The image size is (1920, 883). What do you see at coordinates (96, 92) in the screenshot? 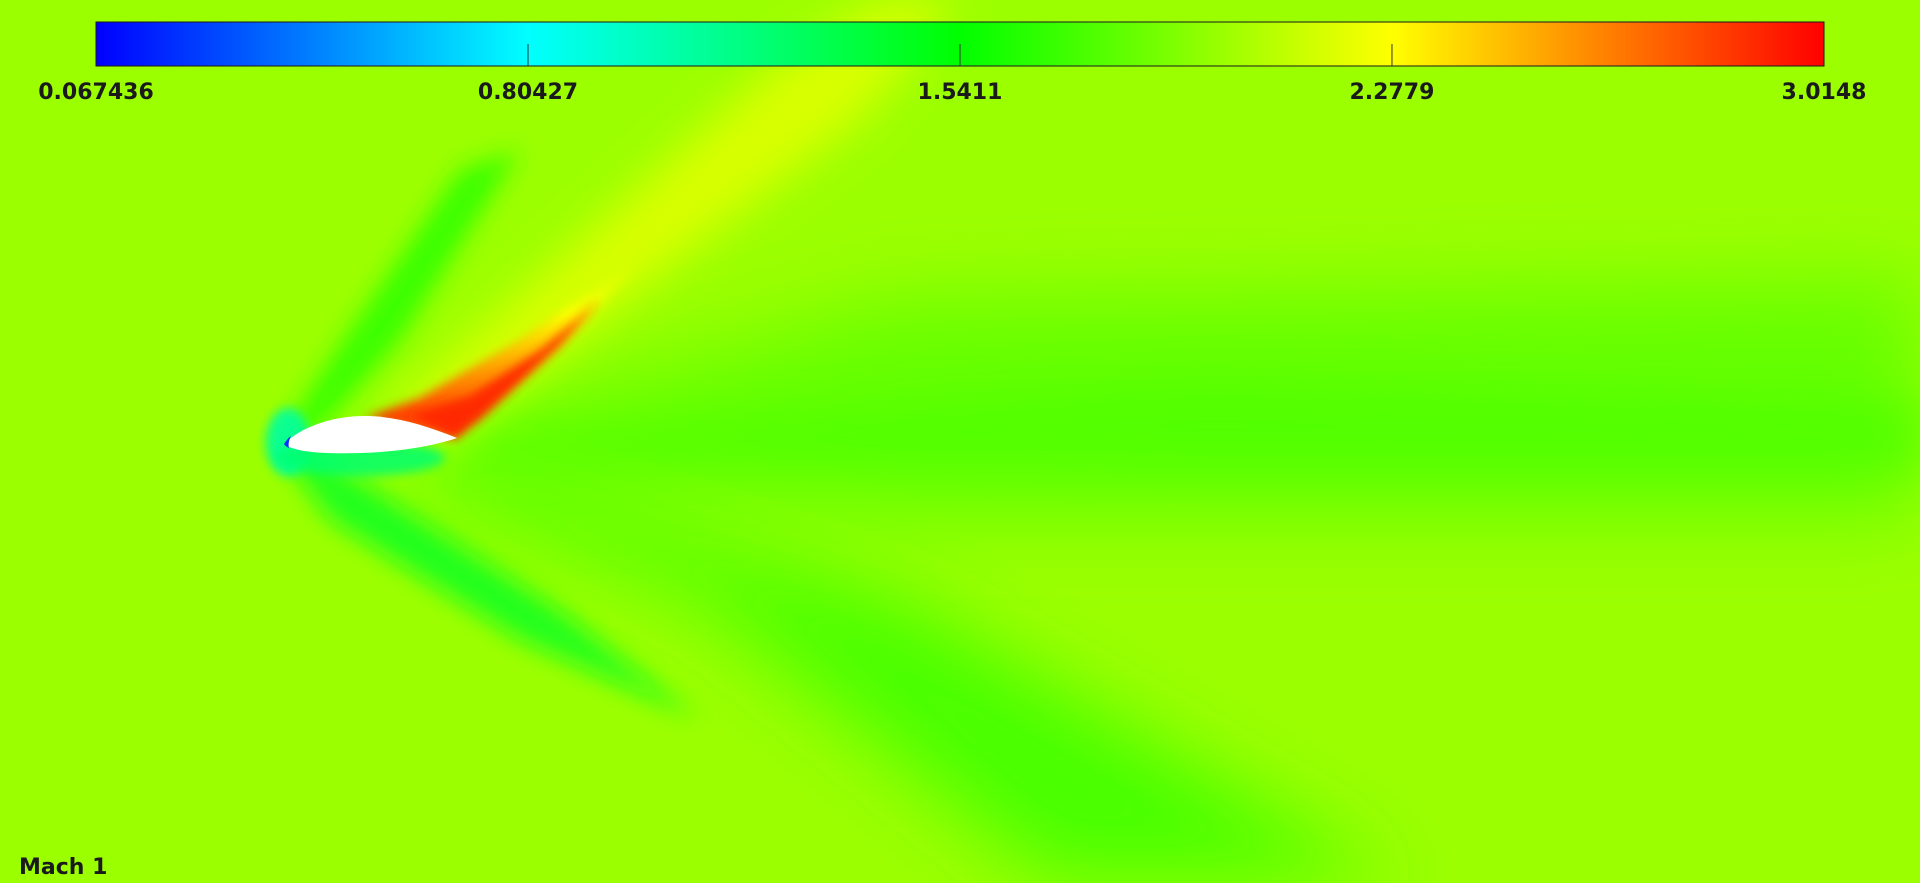
I see `colorbar-tick-label-0: 0.067436` at bounding box center [96, 92].